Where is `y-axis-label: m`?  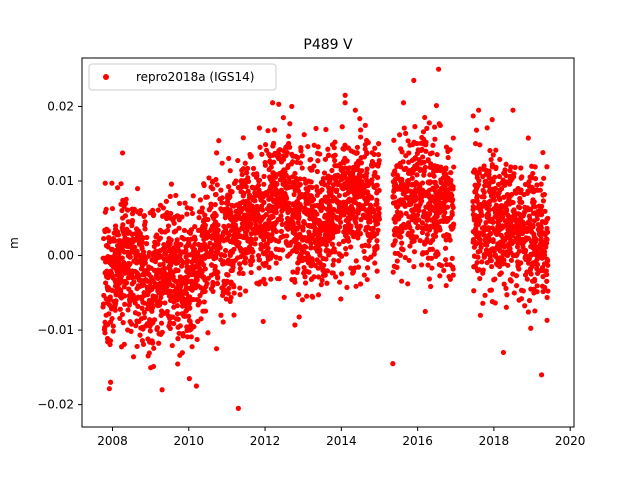 y-axis-label: m is located at coordinates (14, 243).